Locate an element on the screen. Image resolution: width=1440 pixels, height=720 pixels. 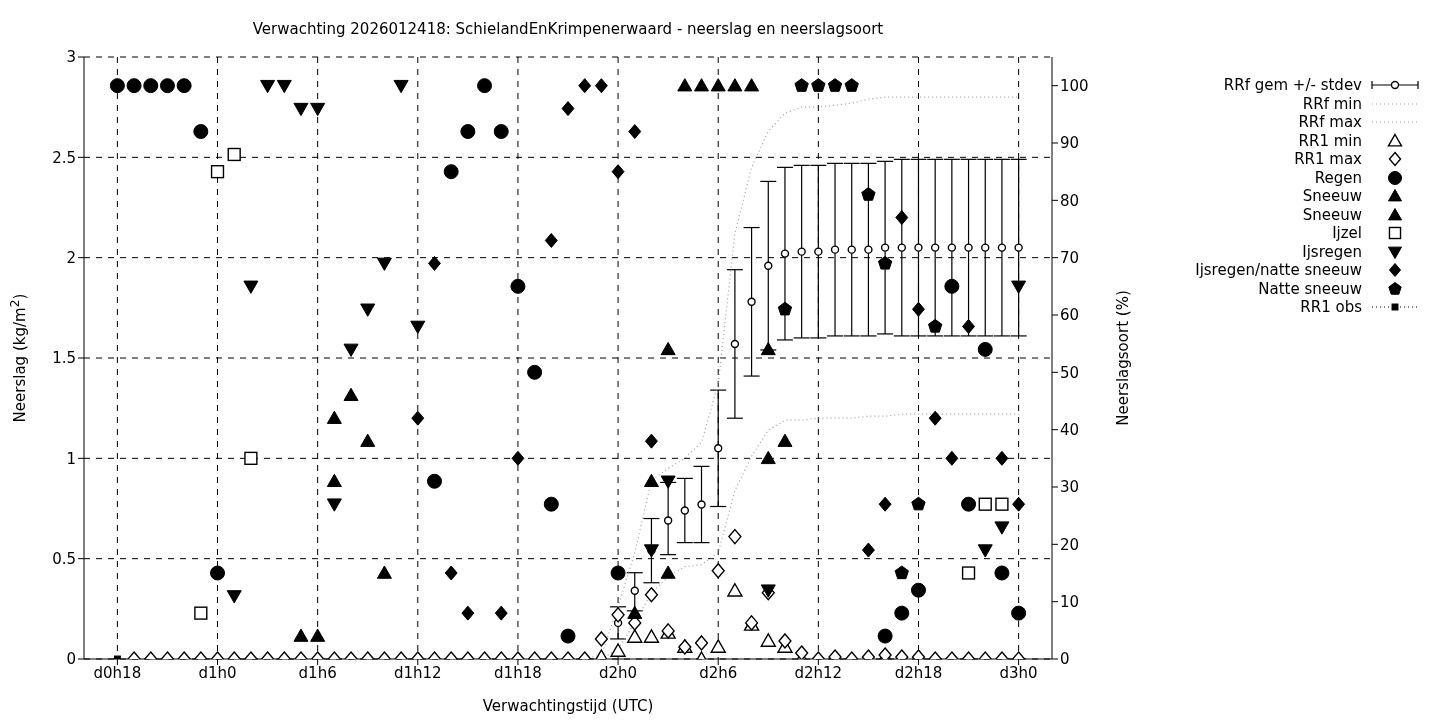
y2-tick-label: 60 is located at coordinates (1070, 315).